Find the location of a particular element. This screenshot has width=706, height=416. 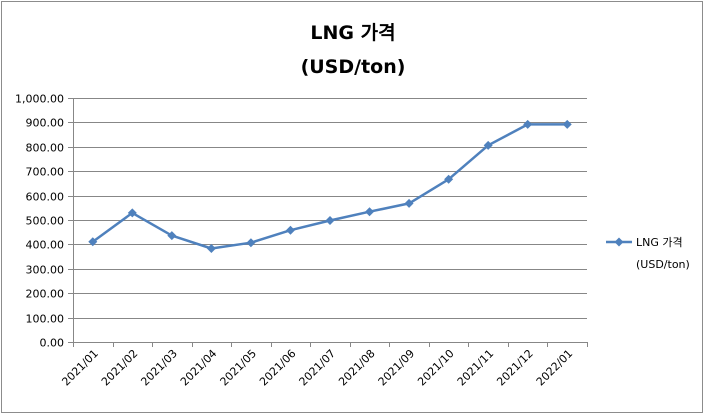

y-tick-label: 0.00 is located at coordinates (52, 343).